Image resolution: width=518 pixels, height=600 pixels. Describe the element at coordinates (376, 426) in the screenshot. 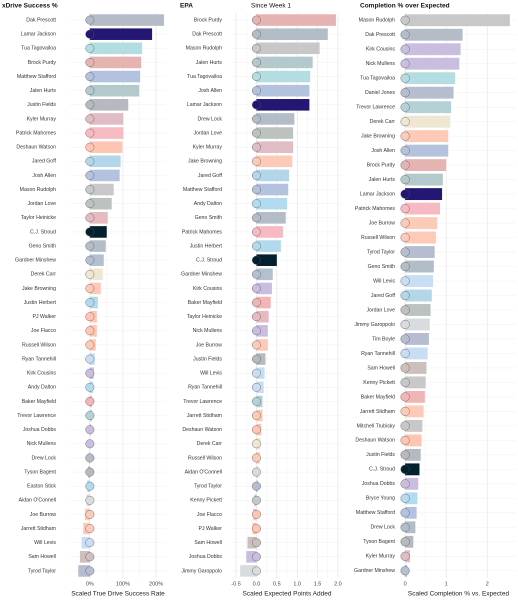

I see `player-name: Mitchell Trubisky` at that location.